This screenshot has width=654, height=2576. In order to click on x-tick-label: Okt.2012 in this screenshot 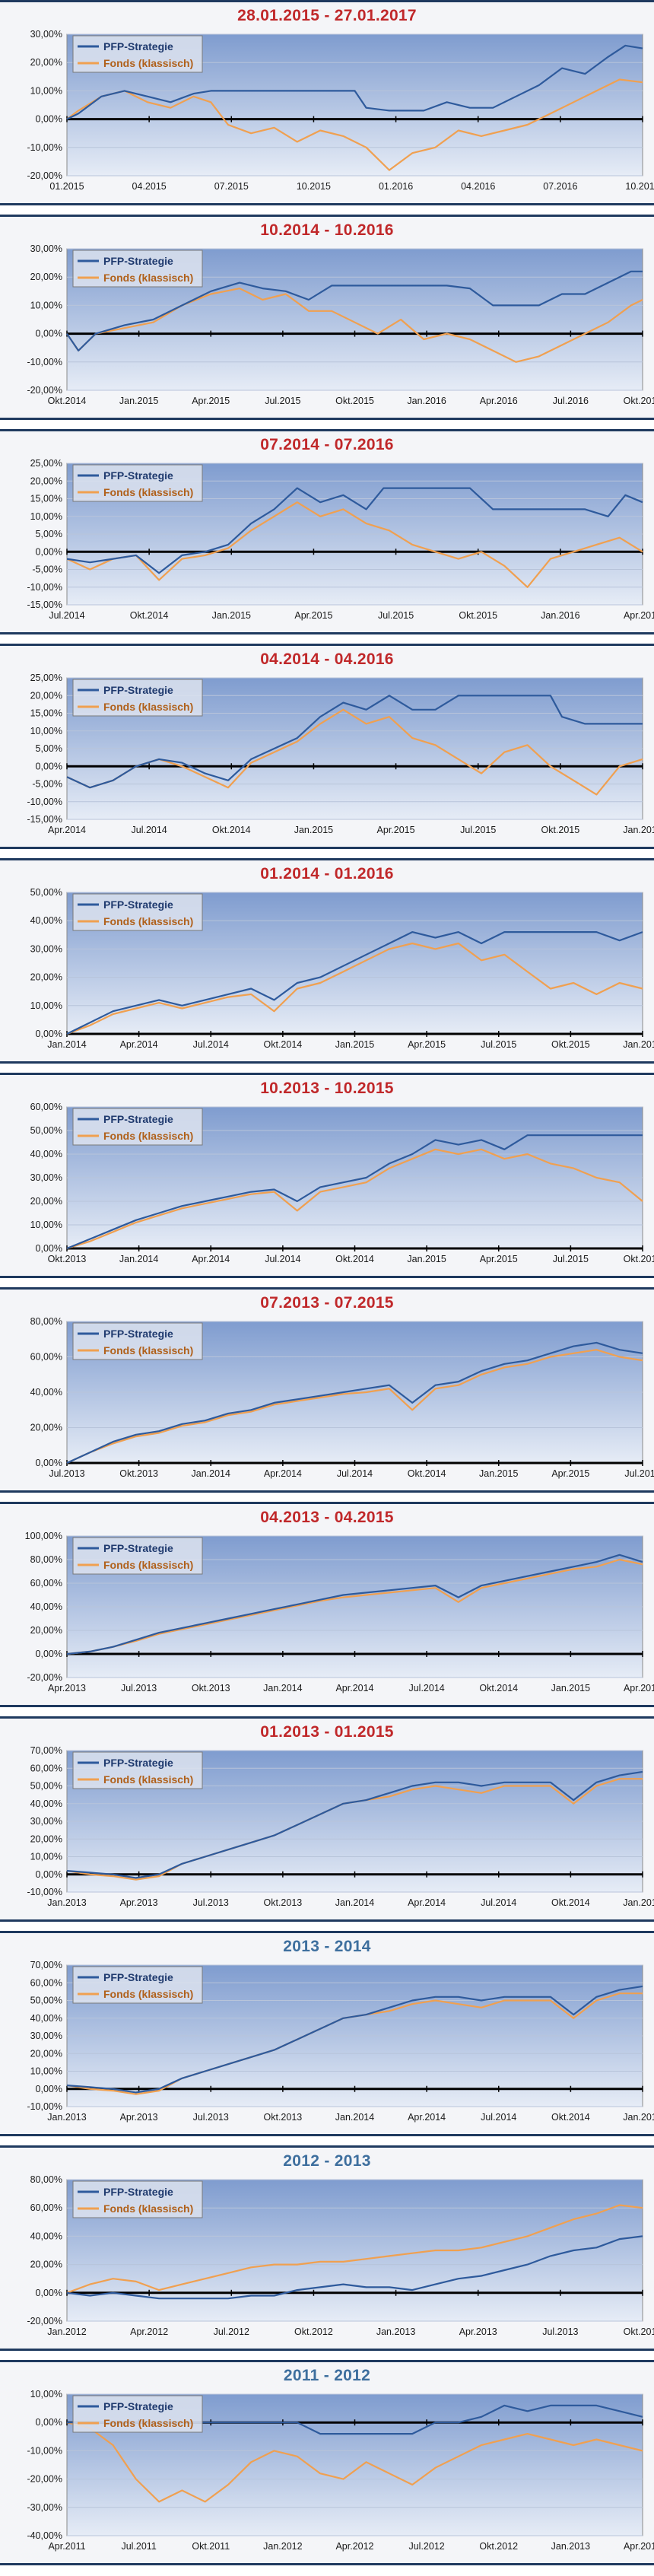, I will do `click(313, 2331)`.